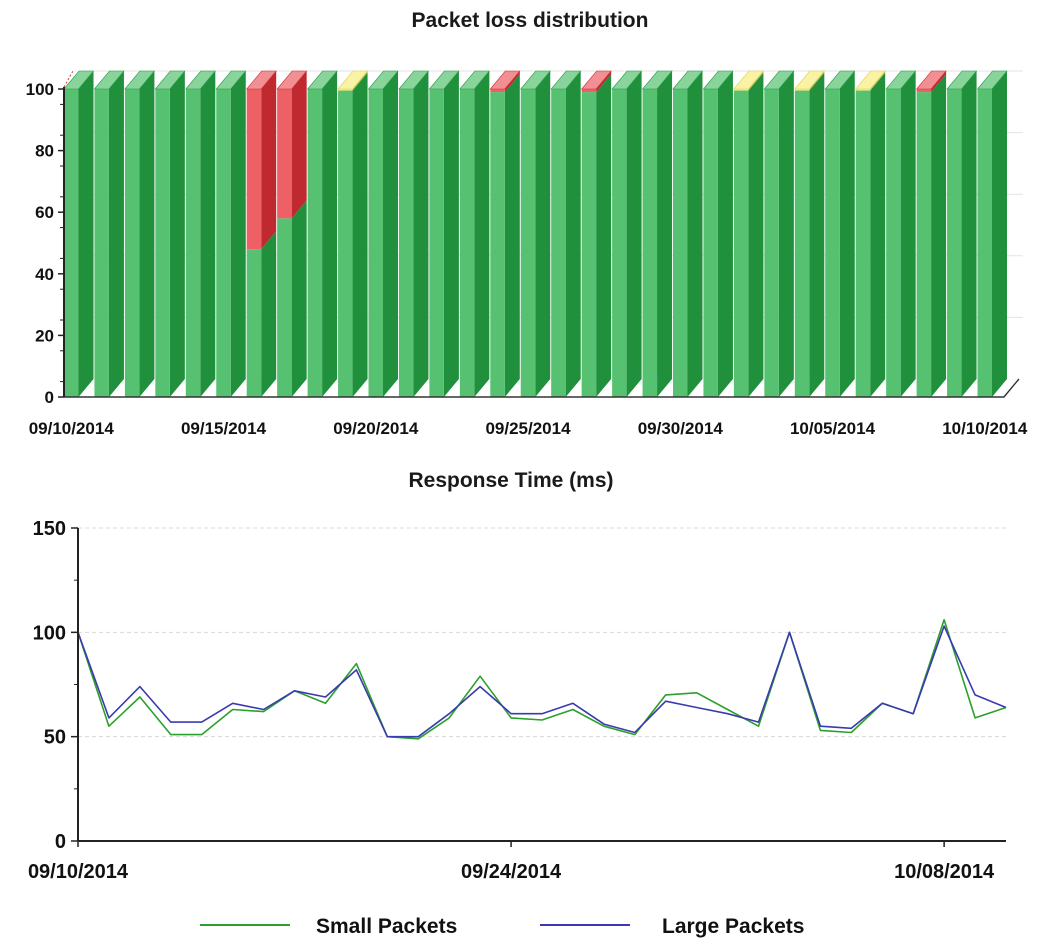 This screenshot has width=1049, height=938. Describe the element at coordinates (528, 428) in the screenshot. I see `x-tick-label: 09/25/2014` at that location.